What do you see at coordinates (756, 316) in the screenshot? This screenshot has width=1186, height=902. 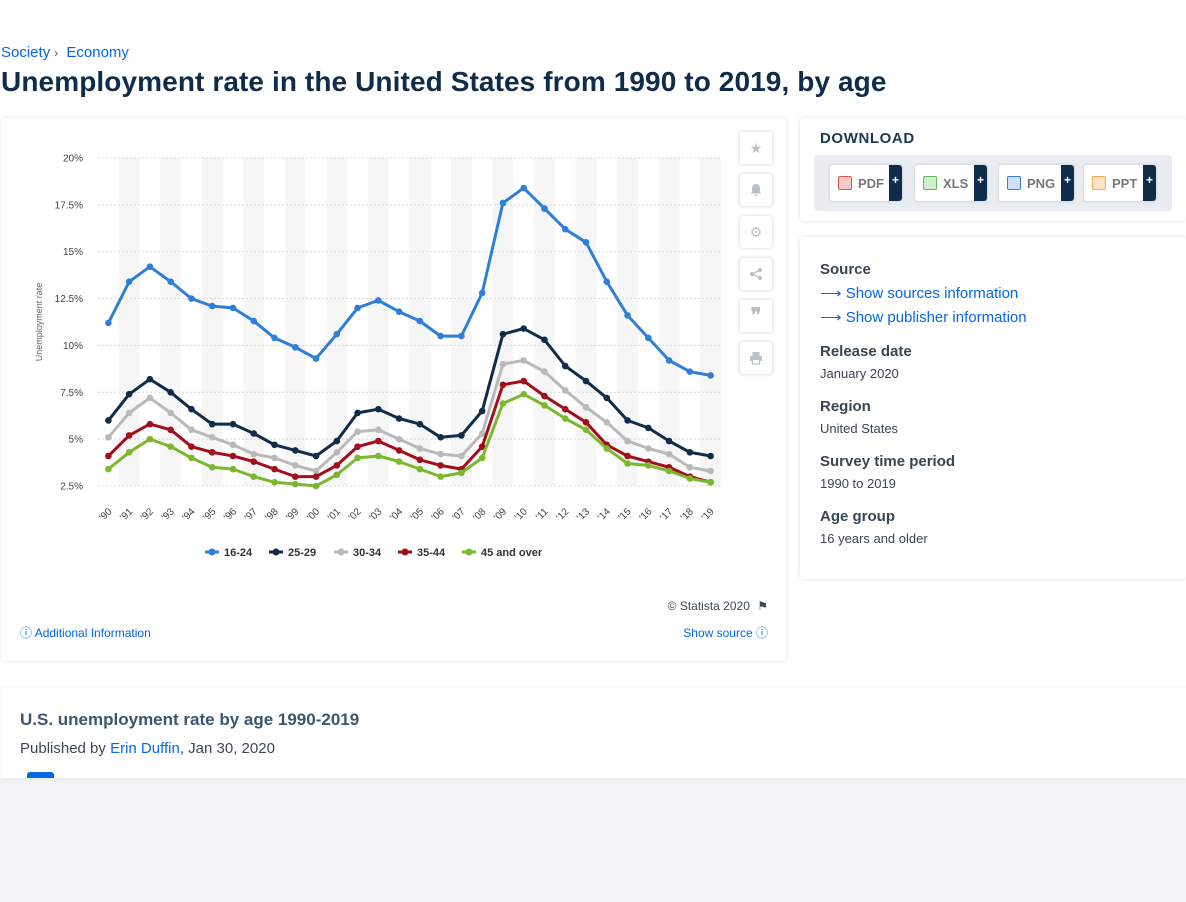 I see `cite-button: ❞` at bounding box center [756, 316].